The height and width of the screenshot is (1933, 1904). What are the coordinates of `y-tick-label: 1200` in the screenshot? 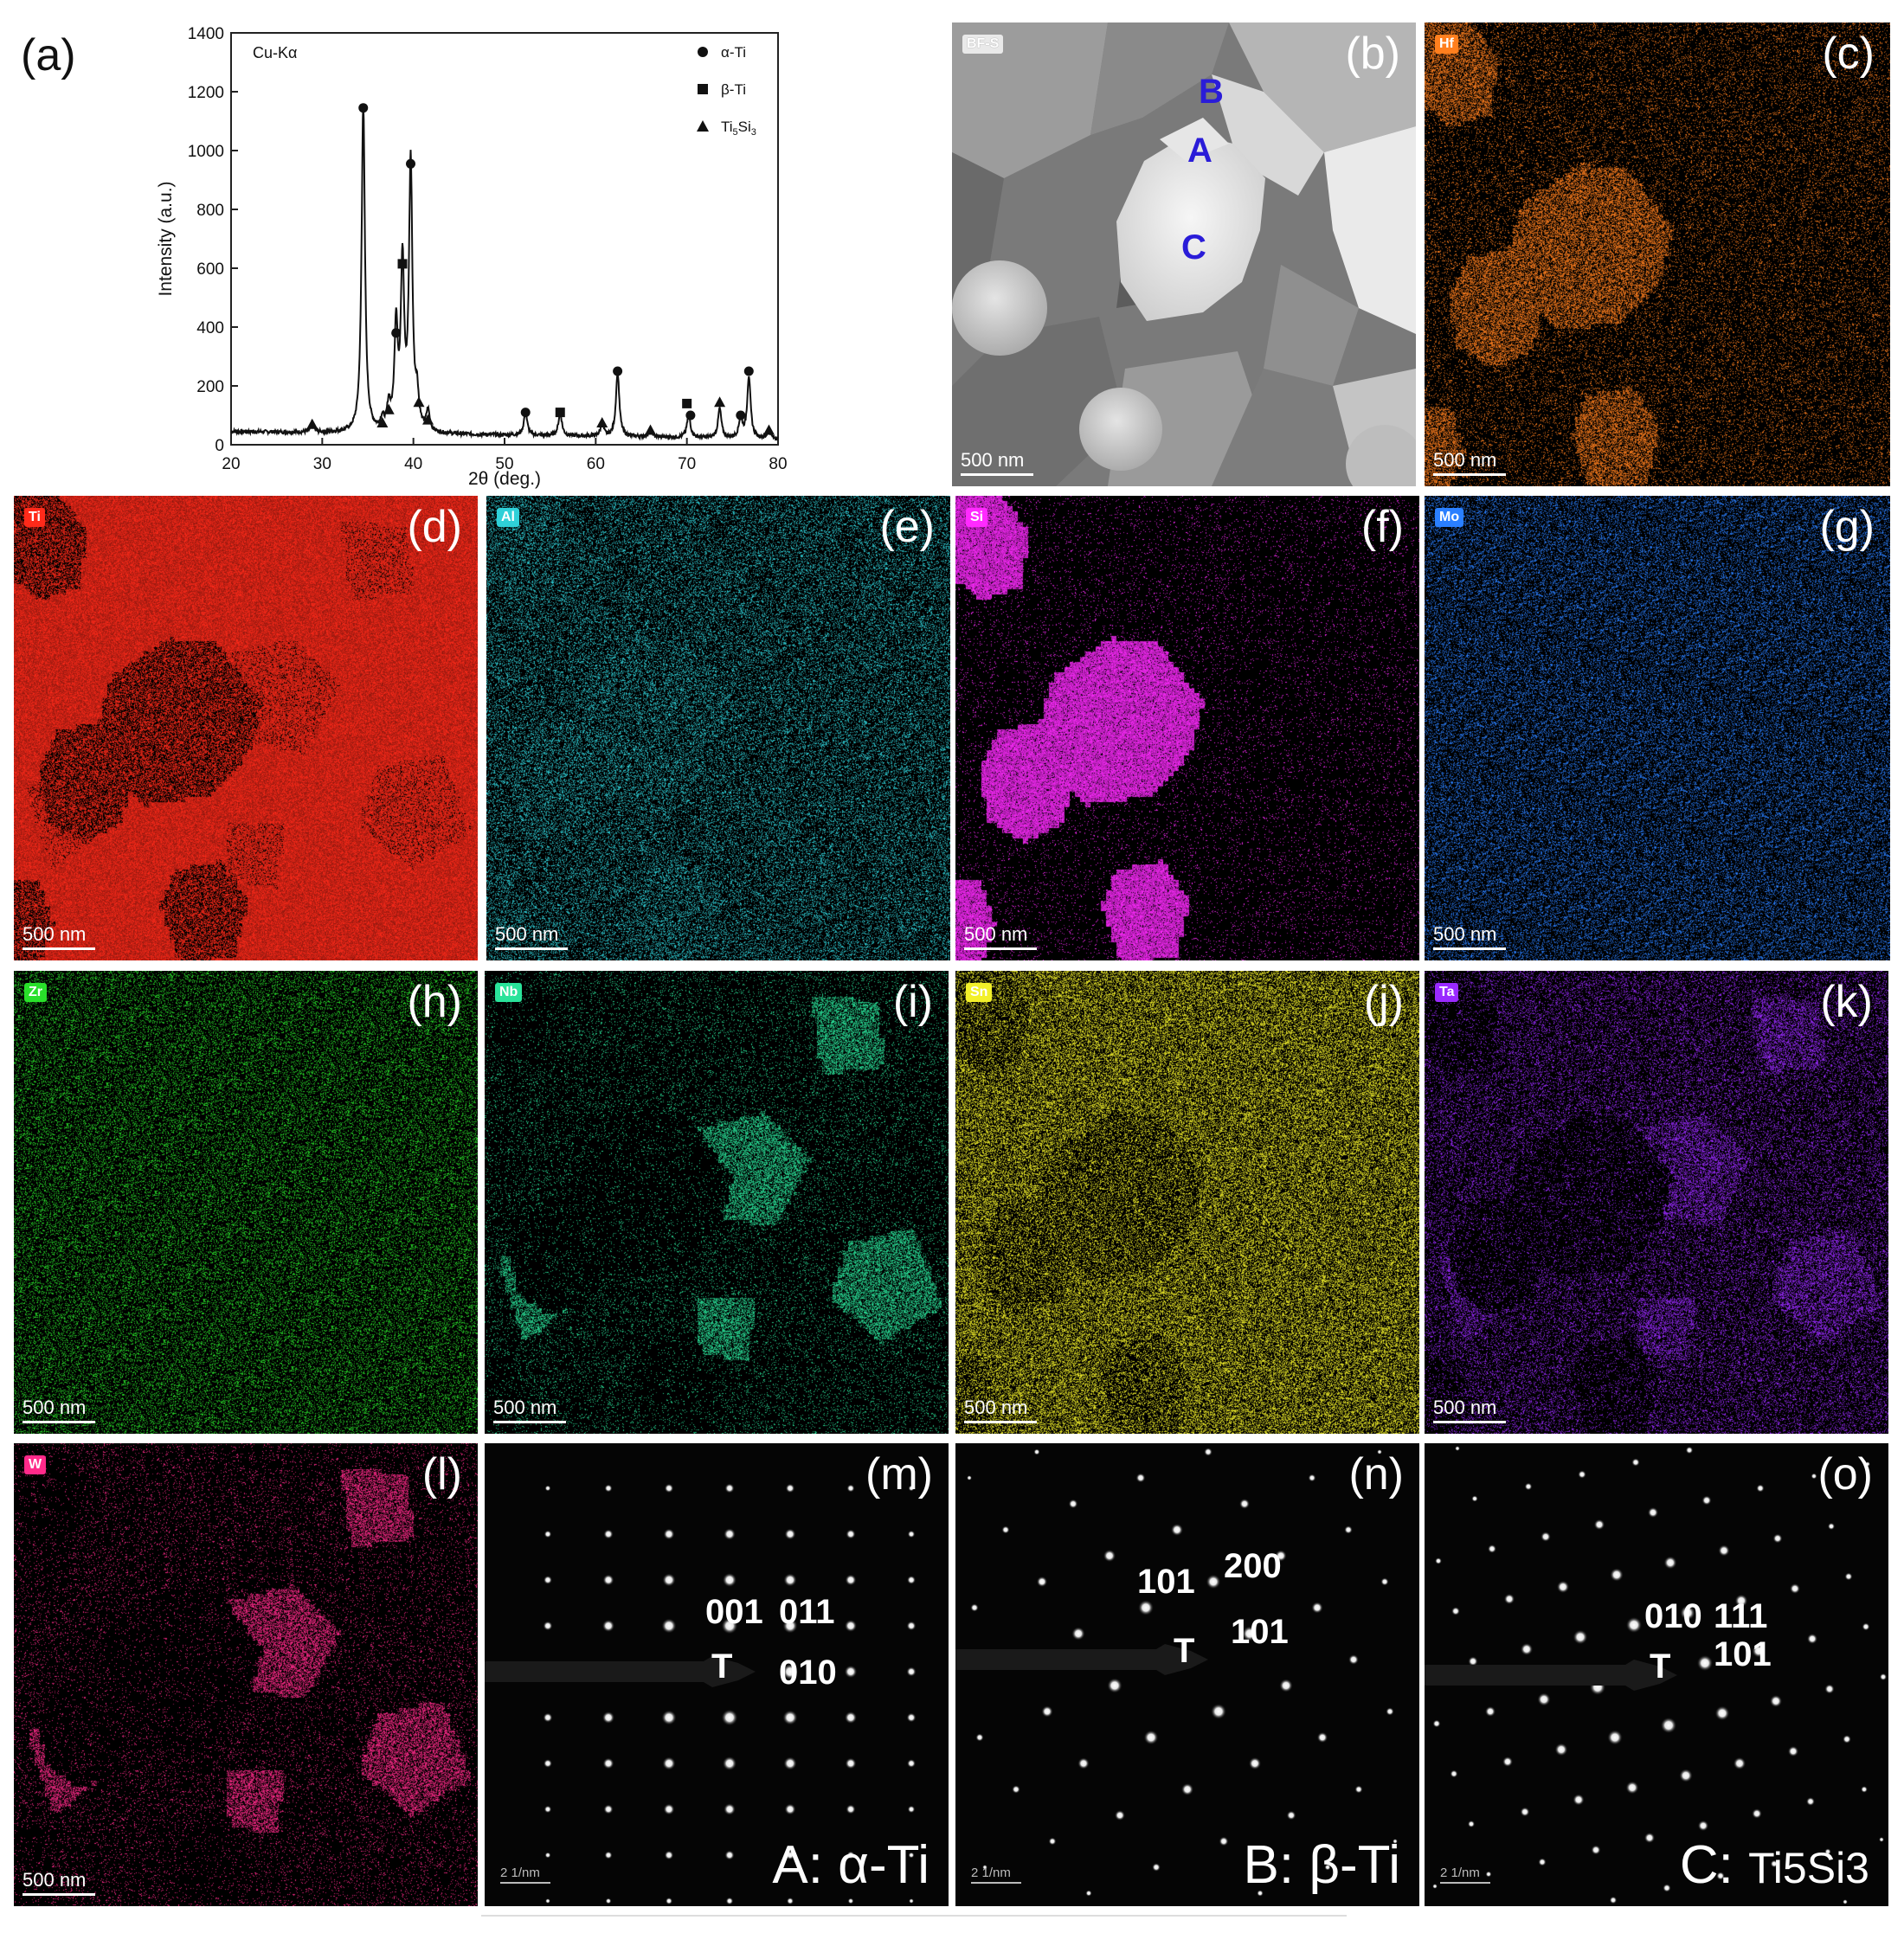 It's located at (206, 93).